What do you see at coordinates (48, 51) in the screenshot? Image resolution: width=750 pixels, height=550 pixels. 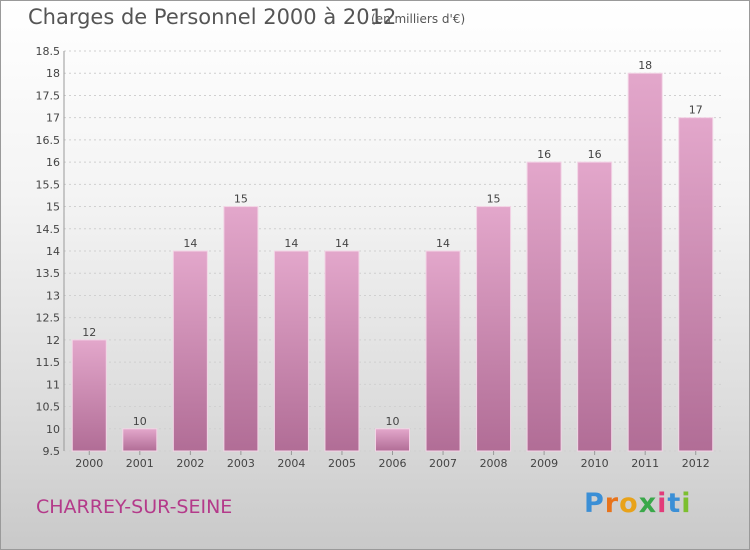 I see `y-tick-label: 18.5` at bounding box center [48, 51].